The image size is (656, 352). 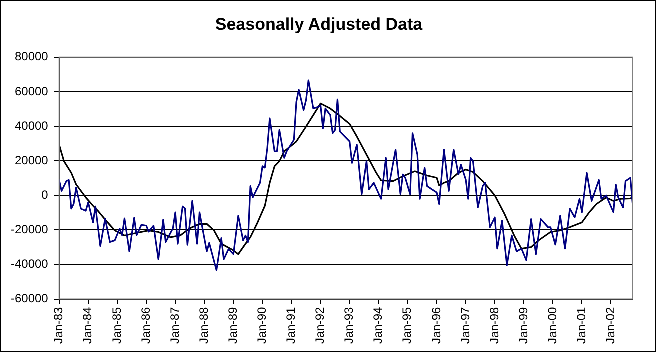 What do you see at coordinates (436, 325) in the screenshot?
I see `x-tick-label: Jan-96` at bounding box center [436, 325].